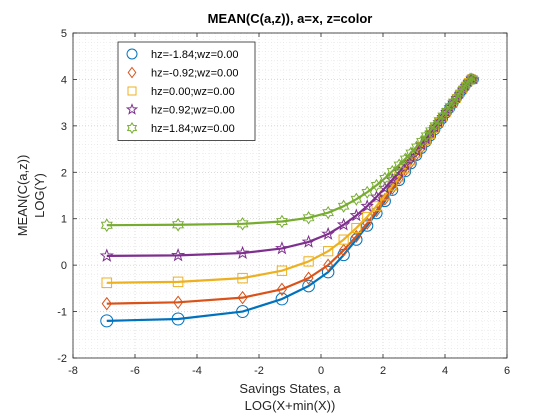 The width and height of the screenshot is (560, 420). I want to click on y-tick-label: 0, so click(64, 266).